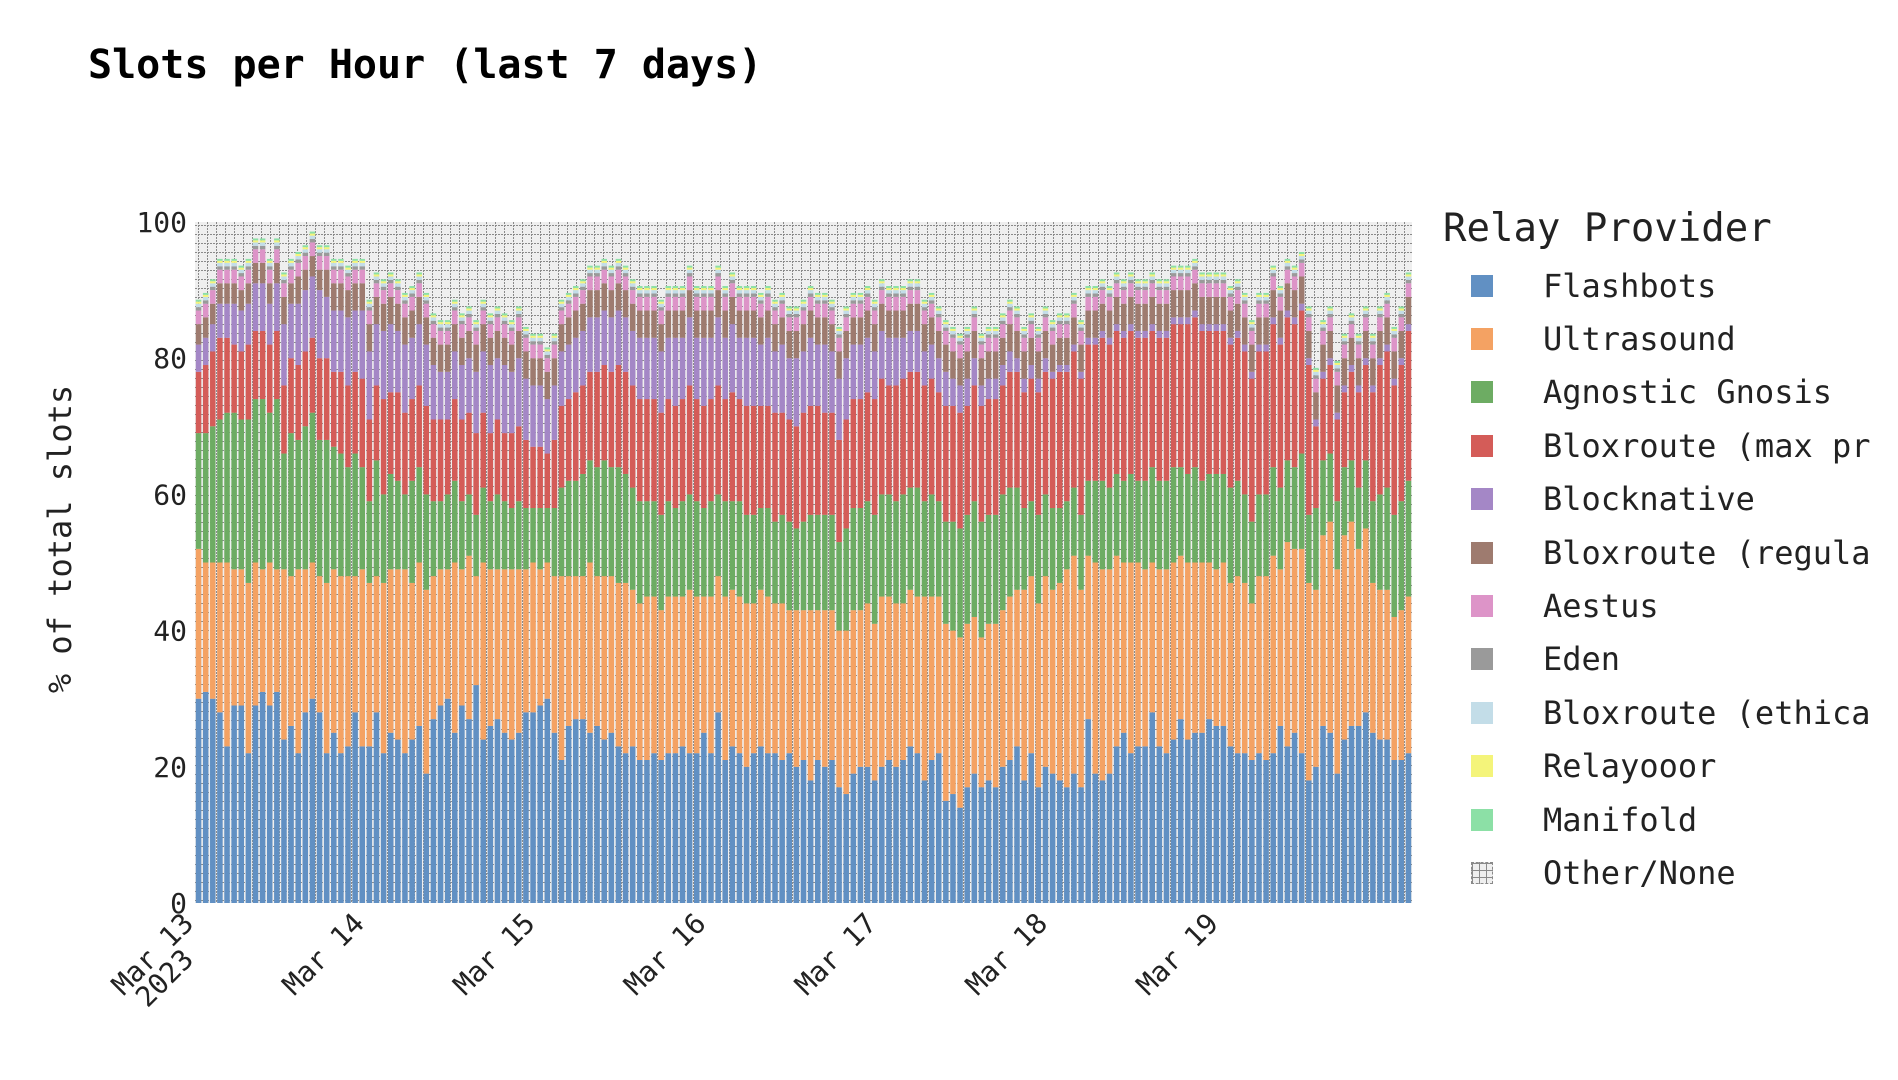 This screenshot has width=1898, height=1080. What do you see at coordinates (1601, 606) in the screenshot?
I see `legend-label: Aestus` at bounding box center [1601, 606].